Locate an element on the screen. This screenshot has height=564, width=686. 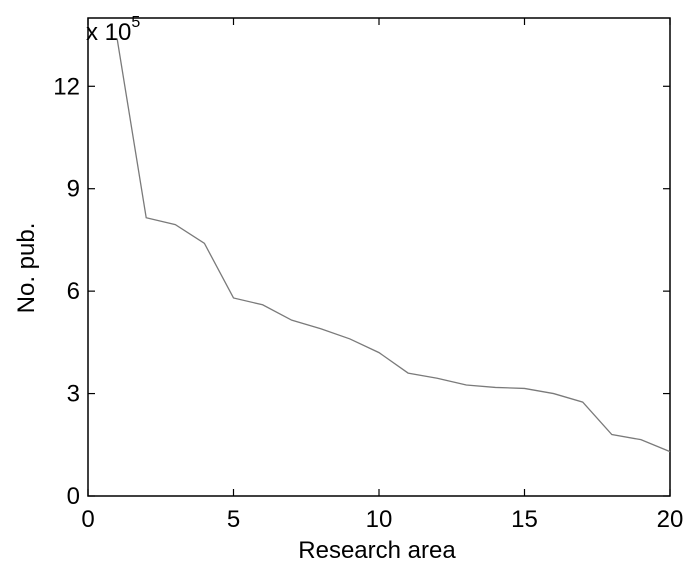
y-tick-label: 0 is located at coordinates (73, 496).